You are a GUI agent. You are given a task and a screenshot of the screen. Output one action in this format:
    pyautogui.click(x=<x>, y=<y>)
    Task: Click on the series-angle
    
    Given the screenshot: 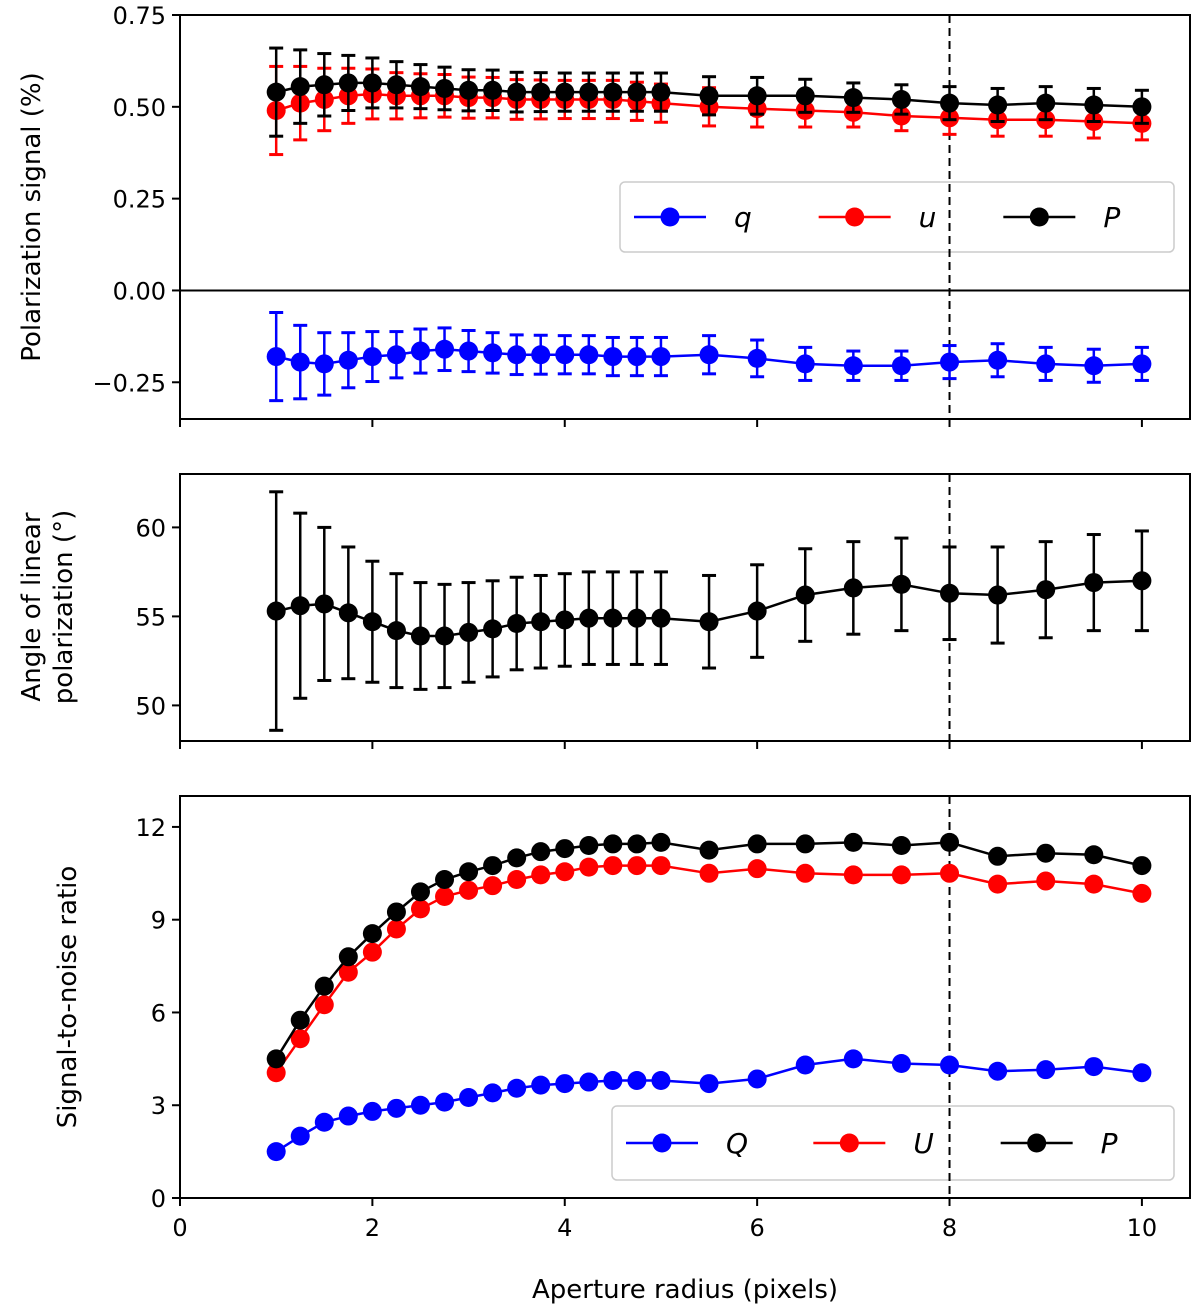 What is the action you would take?
    pyautogui.click(x=709, y=611)
    